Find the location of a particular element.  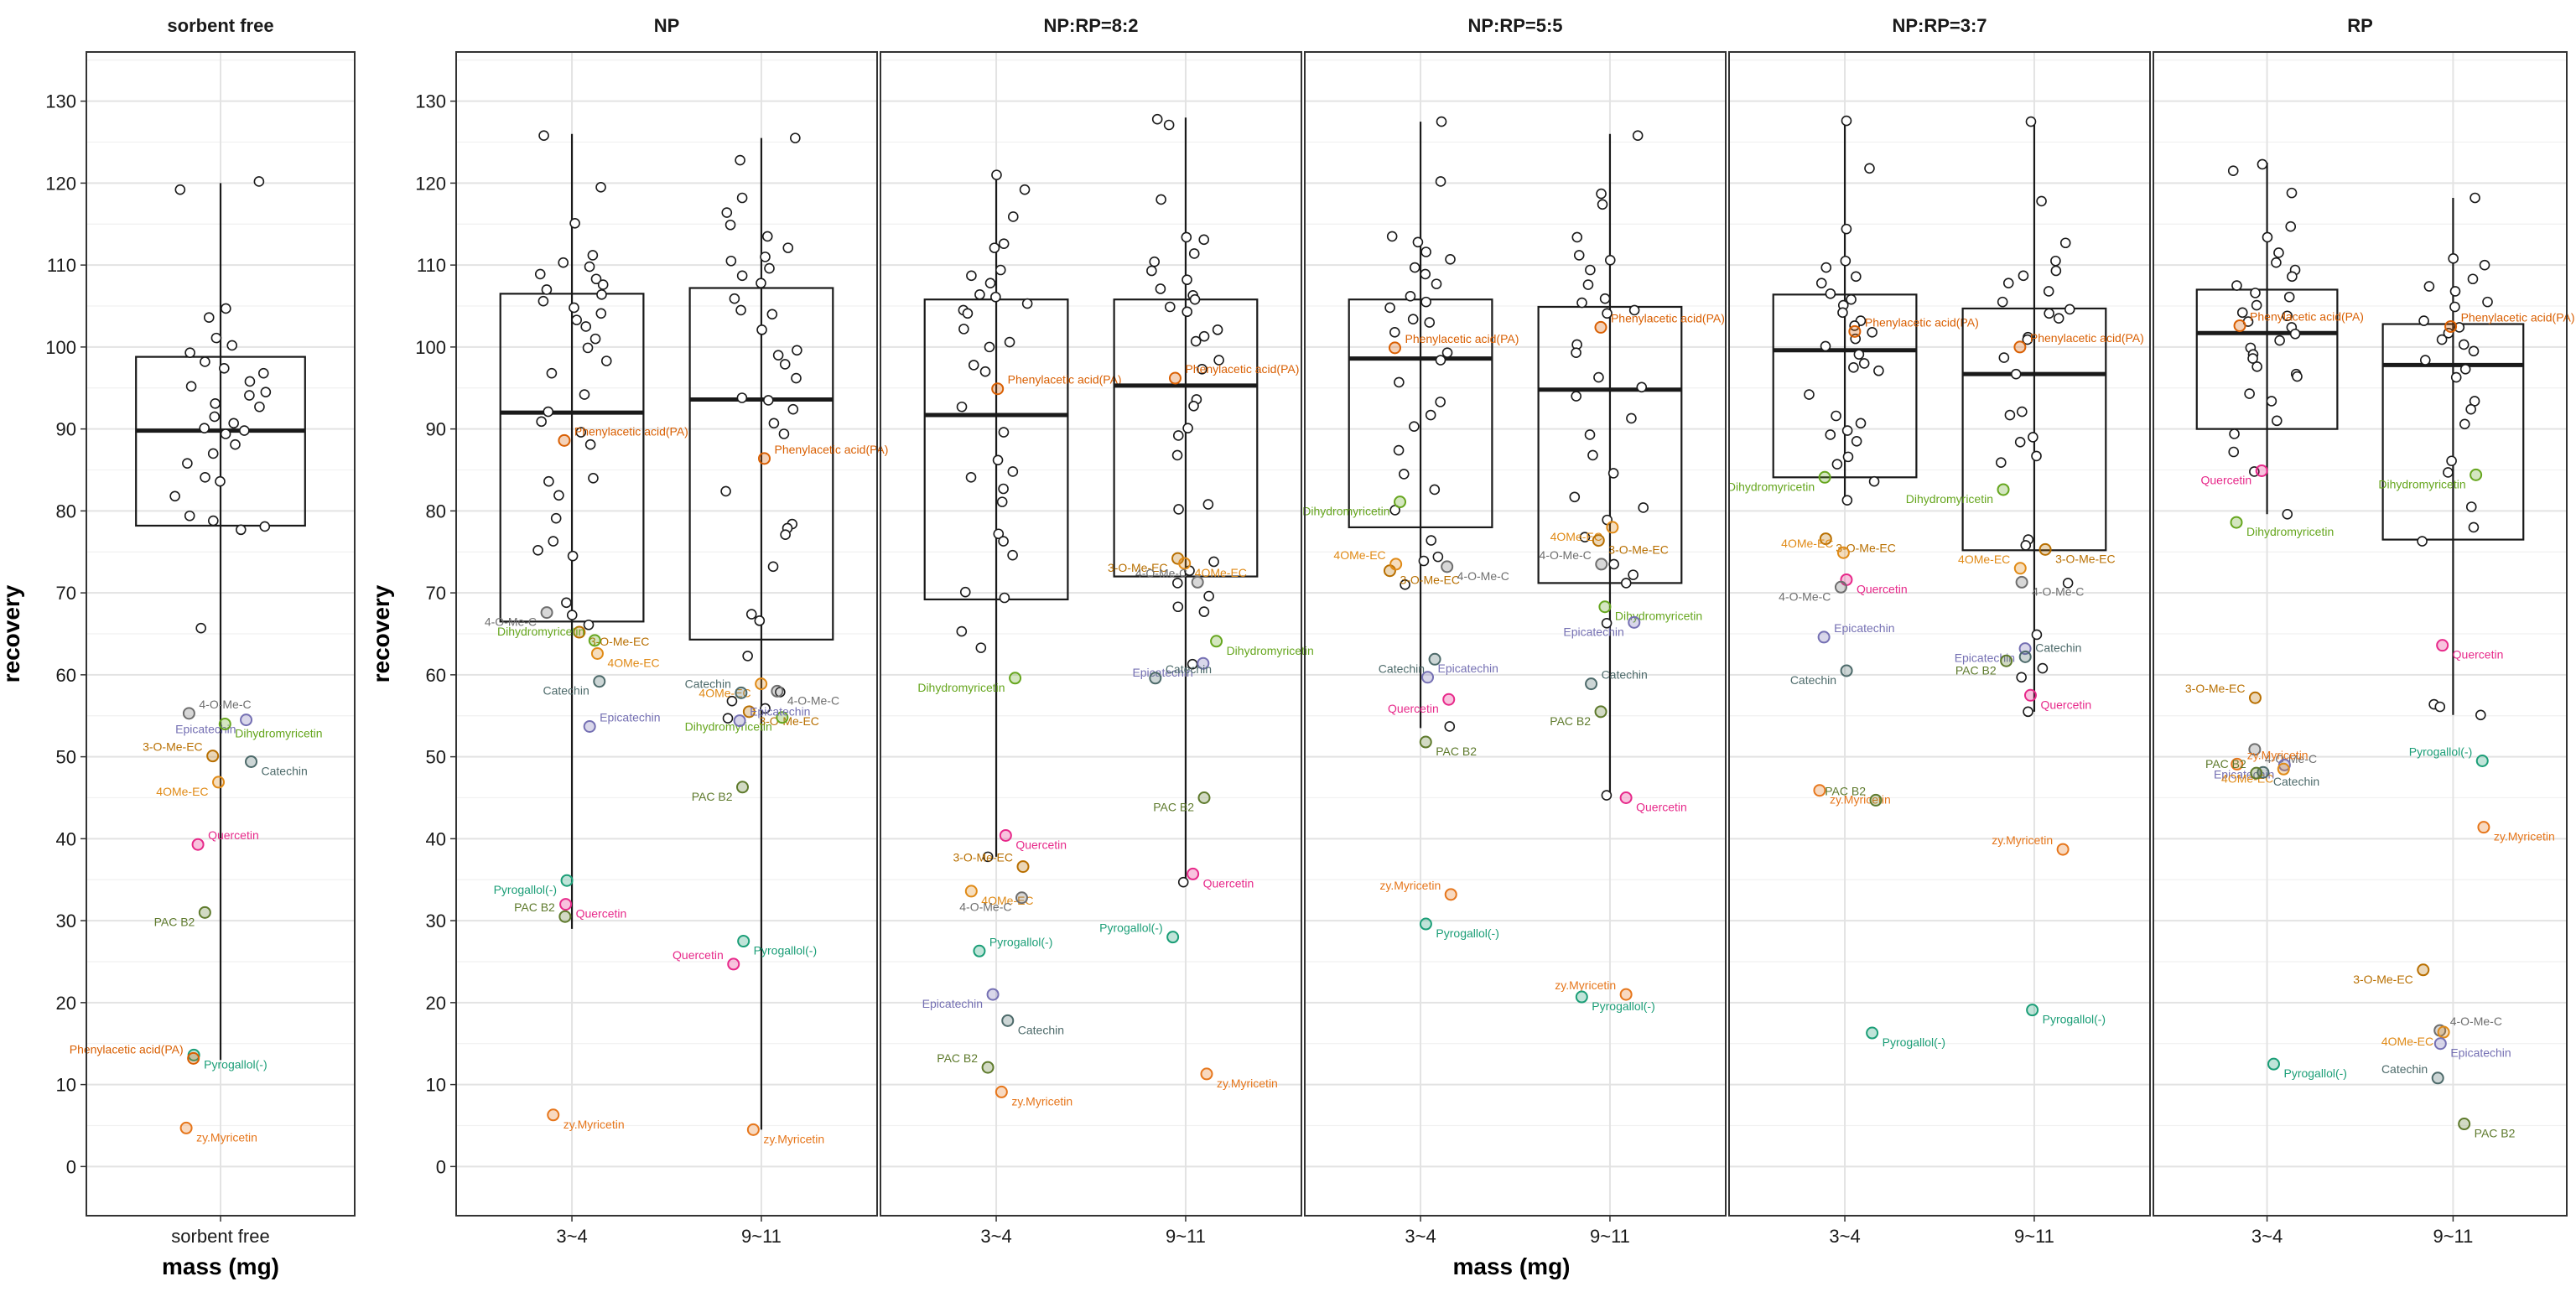

compound-point-dihydromyricetin is located at coordinates (2236, 522).